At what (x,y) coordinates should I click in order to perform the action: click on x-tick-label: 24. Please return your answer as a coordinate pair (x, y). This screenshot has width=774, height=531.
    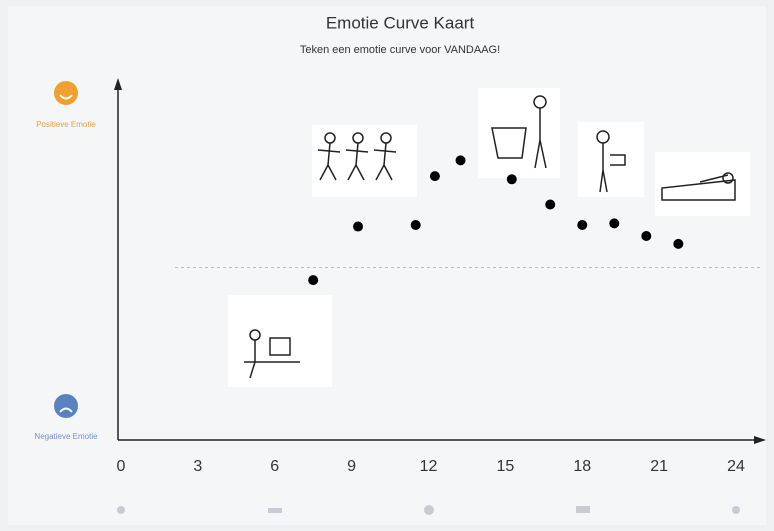
    Looking at the image, I should click on (736, 466).